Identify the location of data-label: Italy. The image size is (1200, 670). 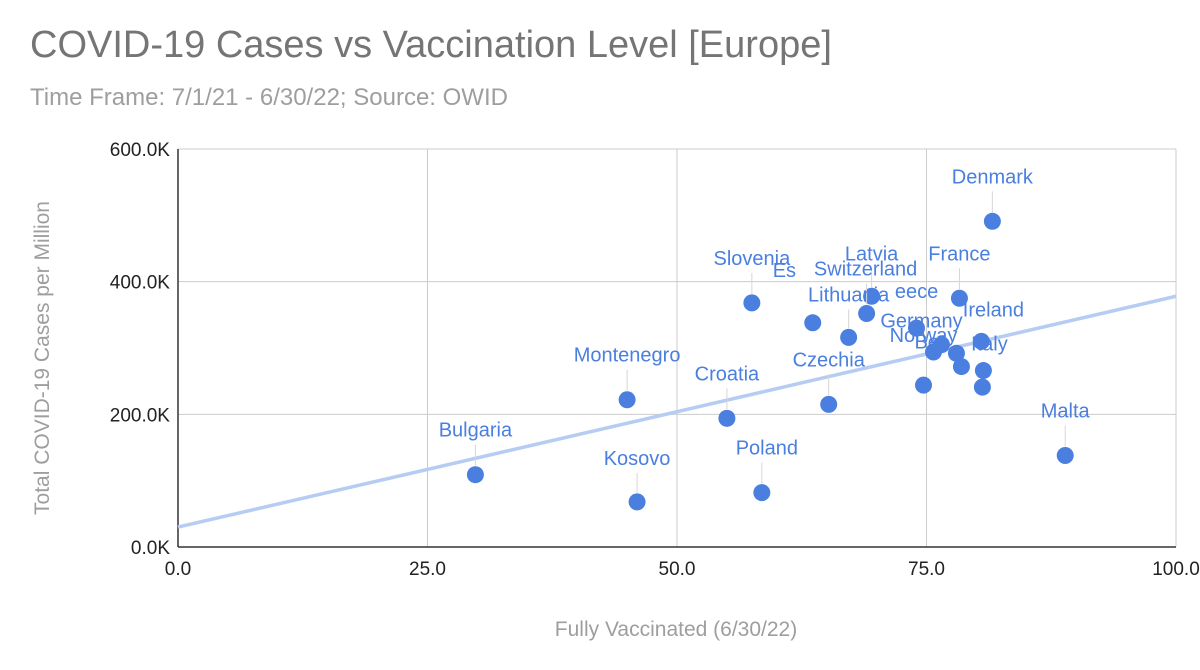
(989, 345).